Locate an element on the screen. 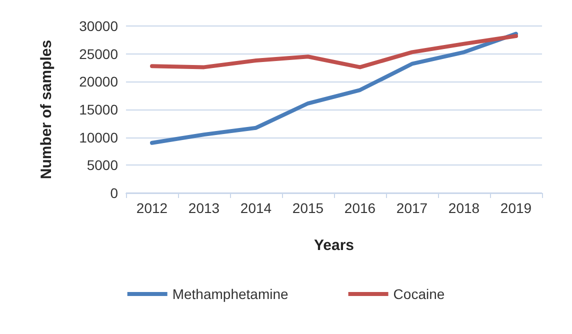 This screenshot has width=572, height=334. y-tick-label: 10000 is located at coordinates (98, 137).